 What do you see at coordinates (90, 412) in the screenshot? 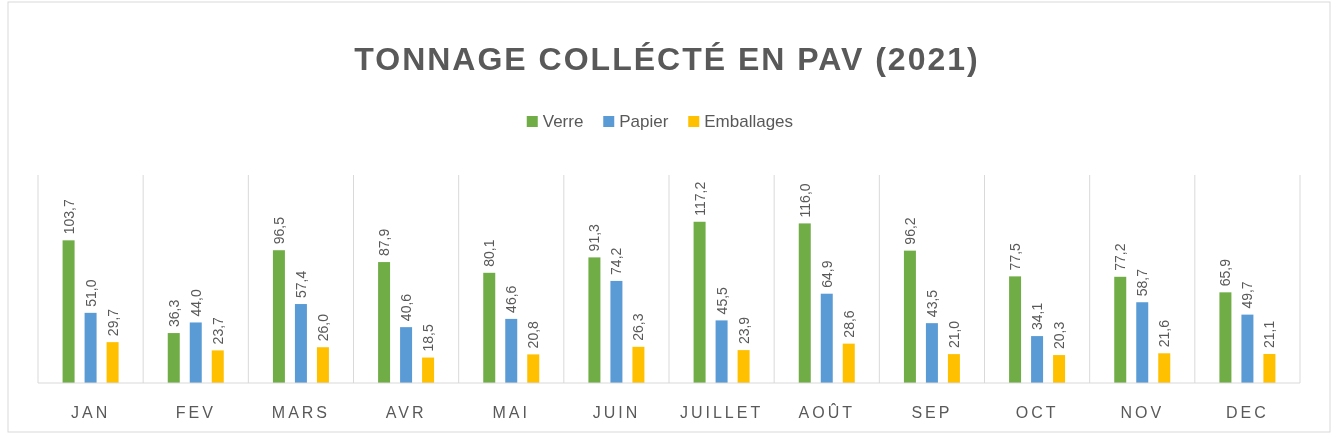
I see `x-tick-label: JAN` at bounding box center [90, 412].